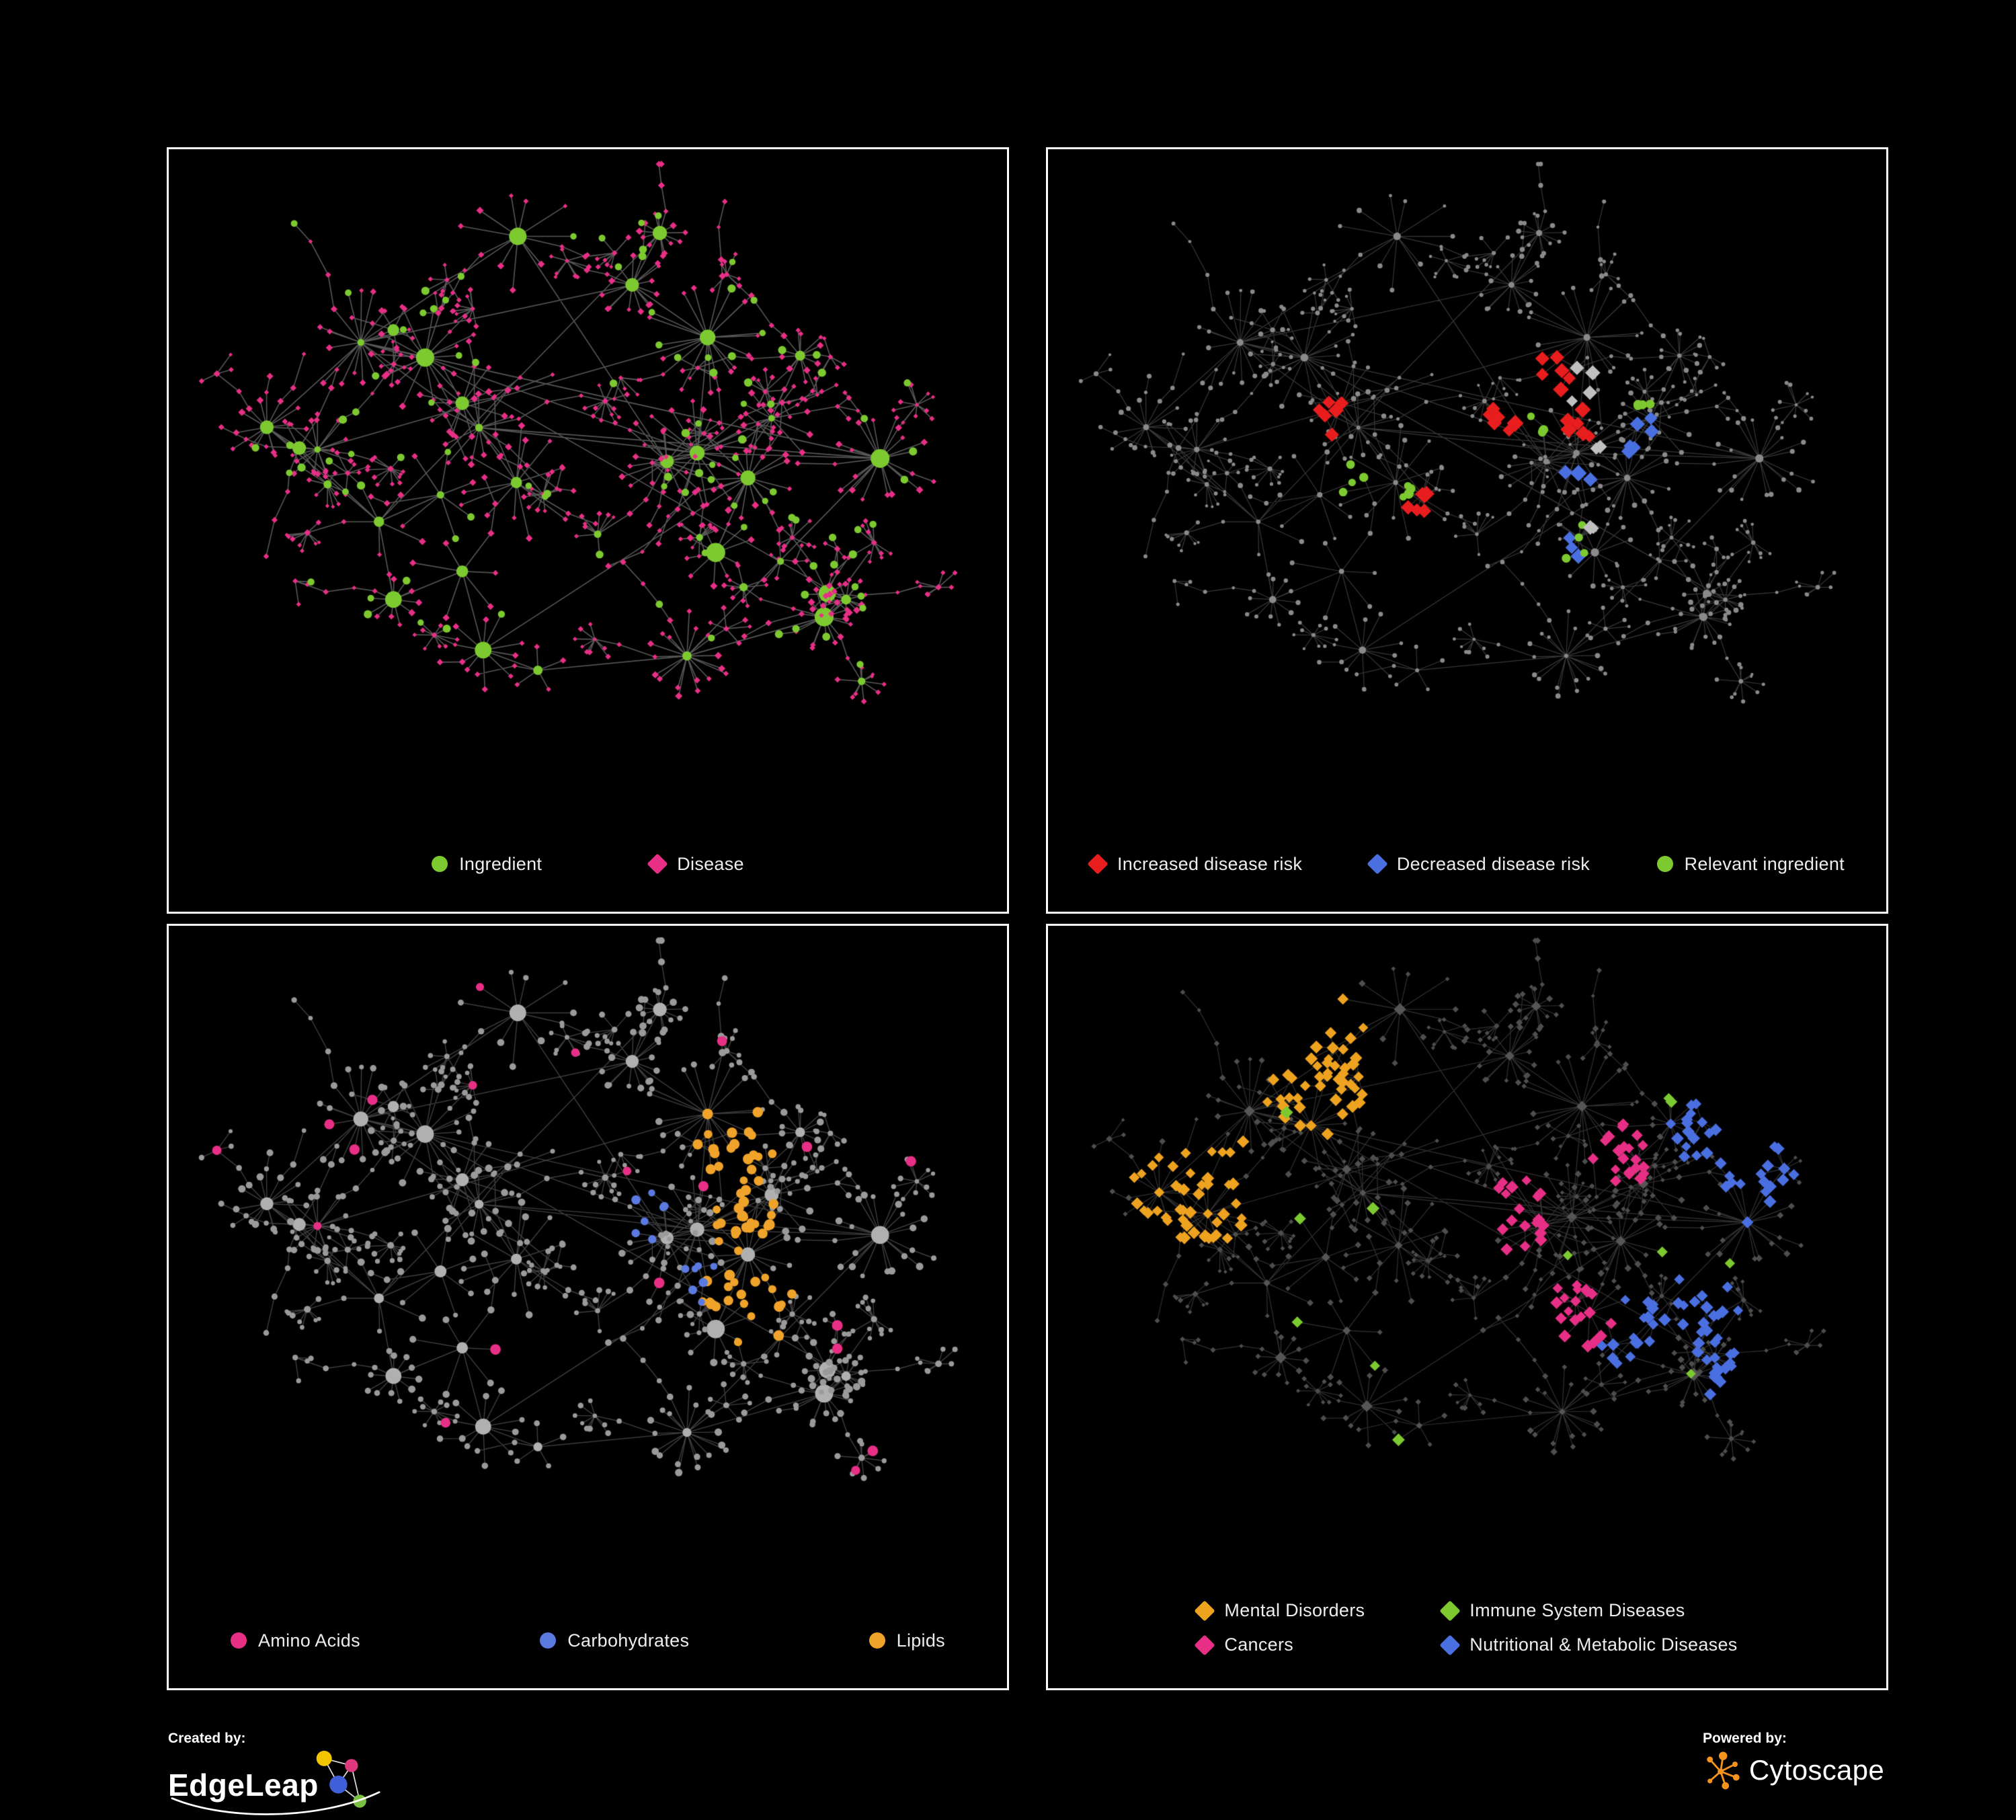 This screenshot has width=2016, height=1820. Describe the element at coordinates (1493, 863) in the screenshot. I see `legend-label-decreased-risk: Decreased disease risk` at that location.